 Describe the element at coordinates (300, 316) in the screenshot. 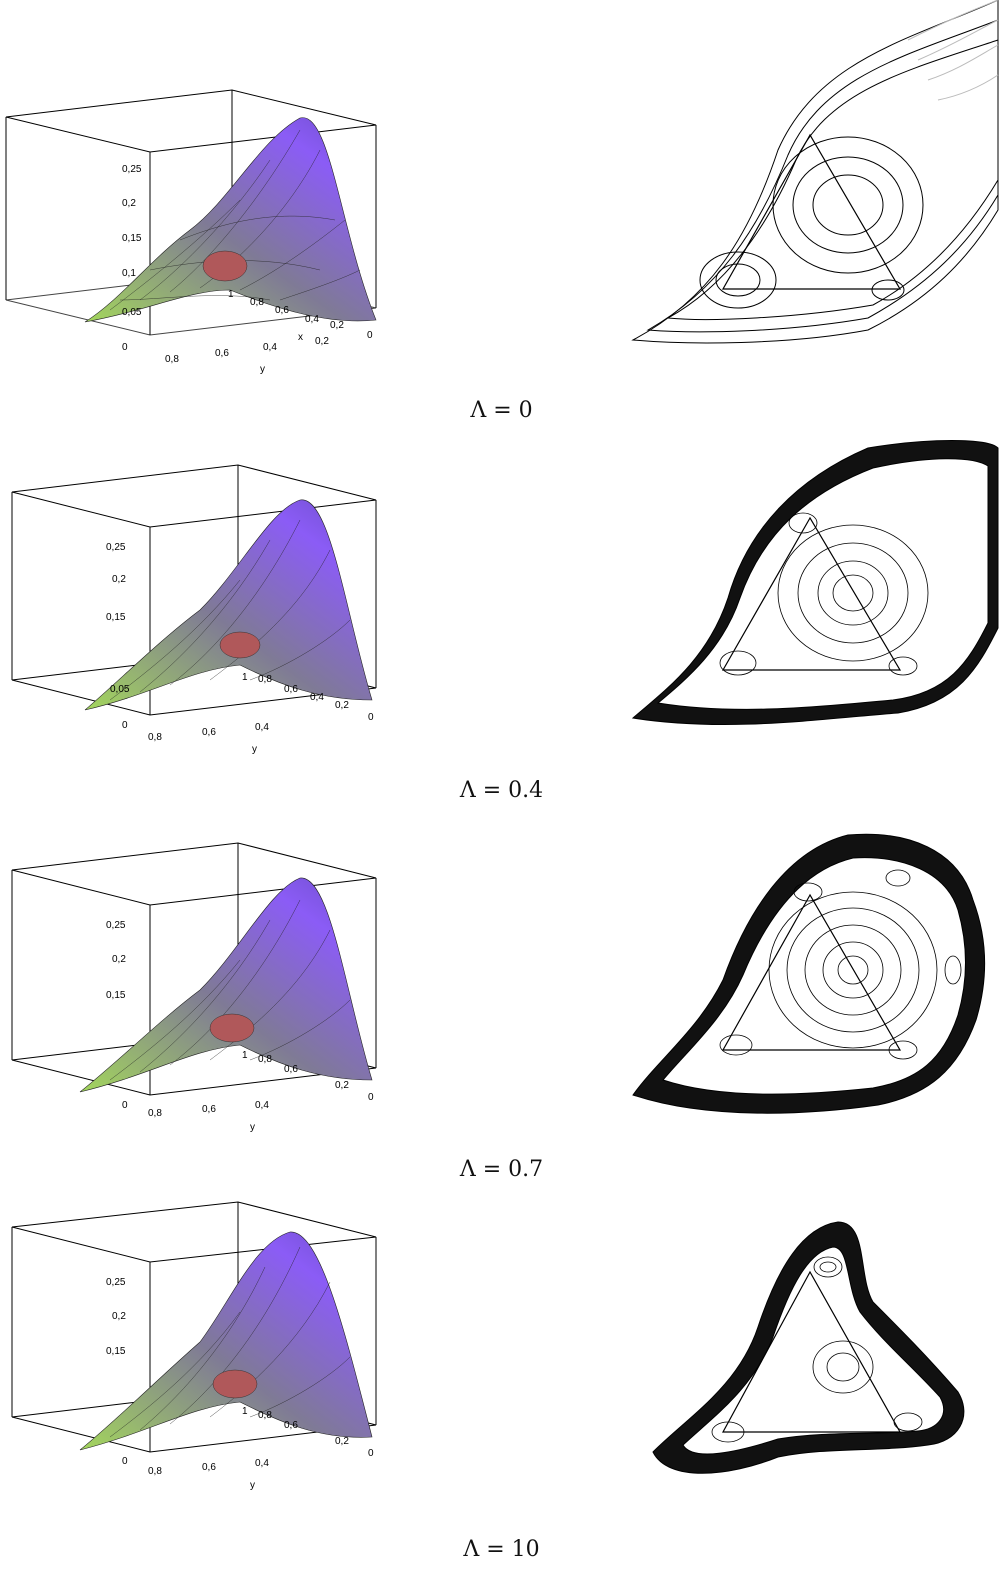

I see `x-axis-ticks: 1 0,8 0,6 0,4 0,2 0 x` at that location.